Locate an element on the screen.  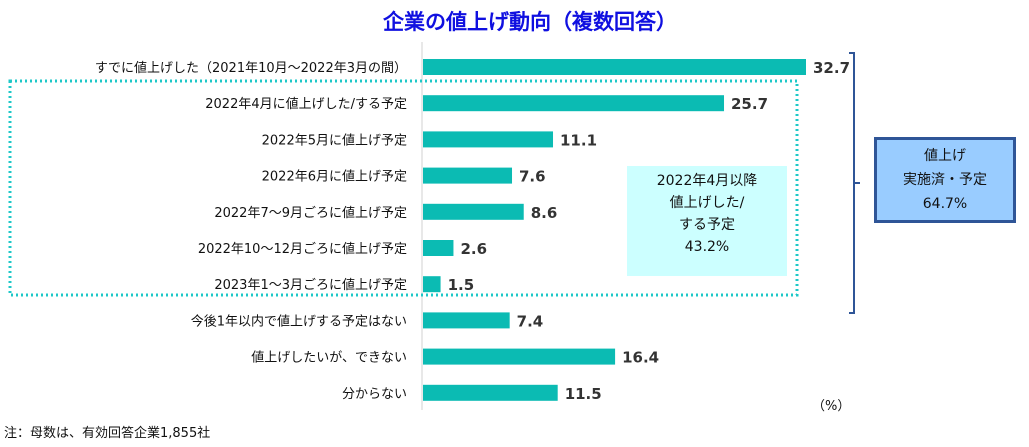
annotation-line: 実施済・予定 is located at coordinates (945, 180).